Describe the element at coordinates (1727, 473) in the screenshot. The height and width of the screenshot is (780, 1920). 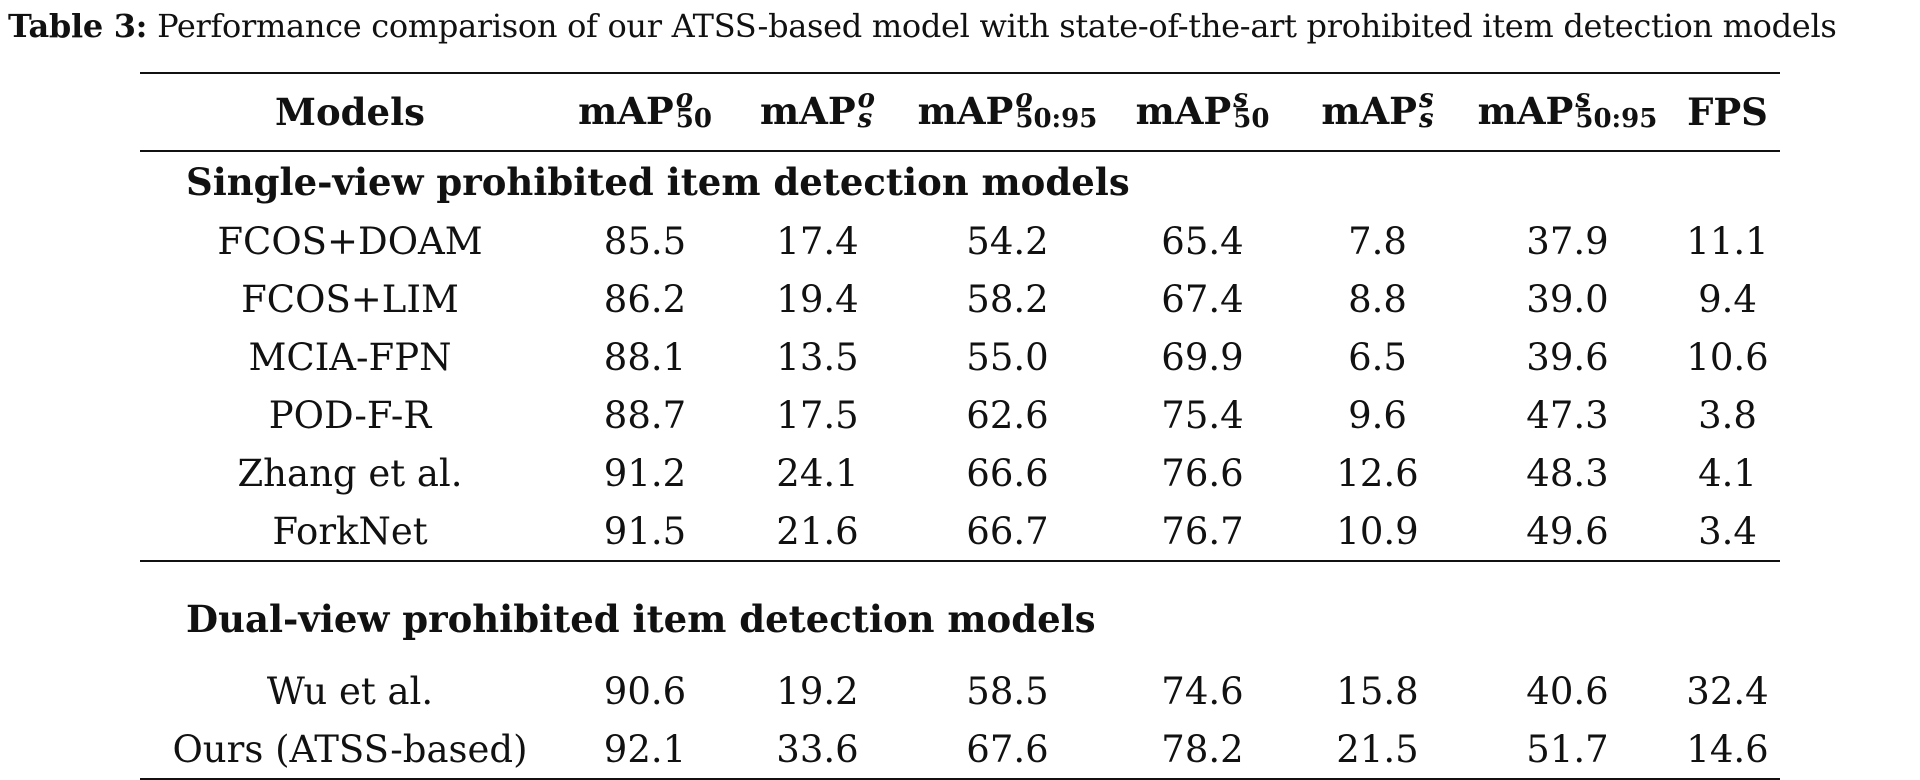
I see `metric-cell: 4.1` at that location.